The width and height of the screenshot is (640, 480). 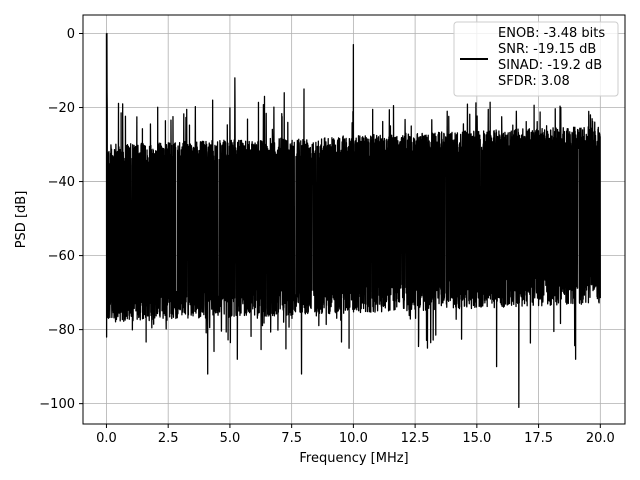 What do you see at coordinates (550, 65) in the screenshot?
I see `legend-entry-line: SINAD: -19.2 dB` at bounding box center [550, 65].